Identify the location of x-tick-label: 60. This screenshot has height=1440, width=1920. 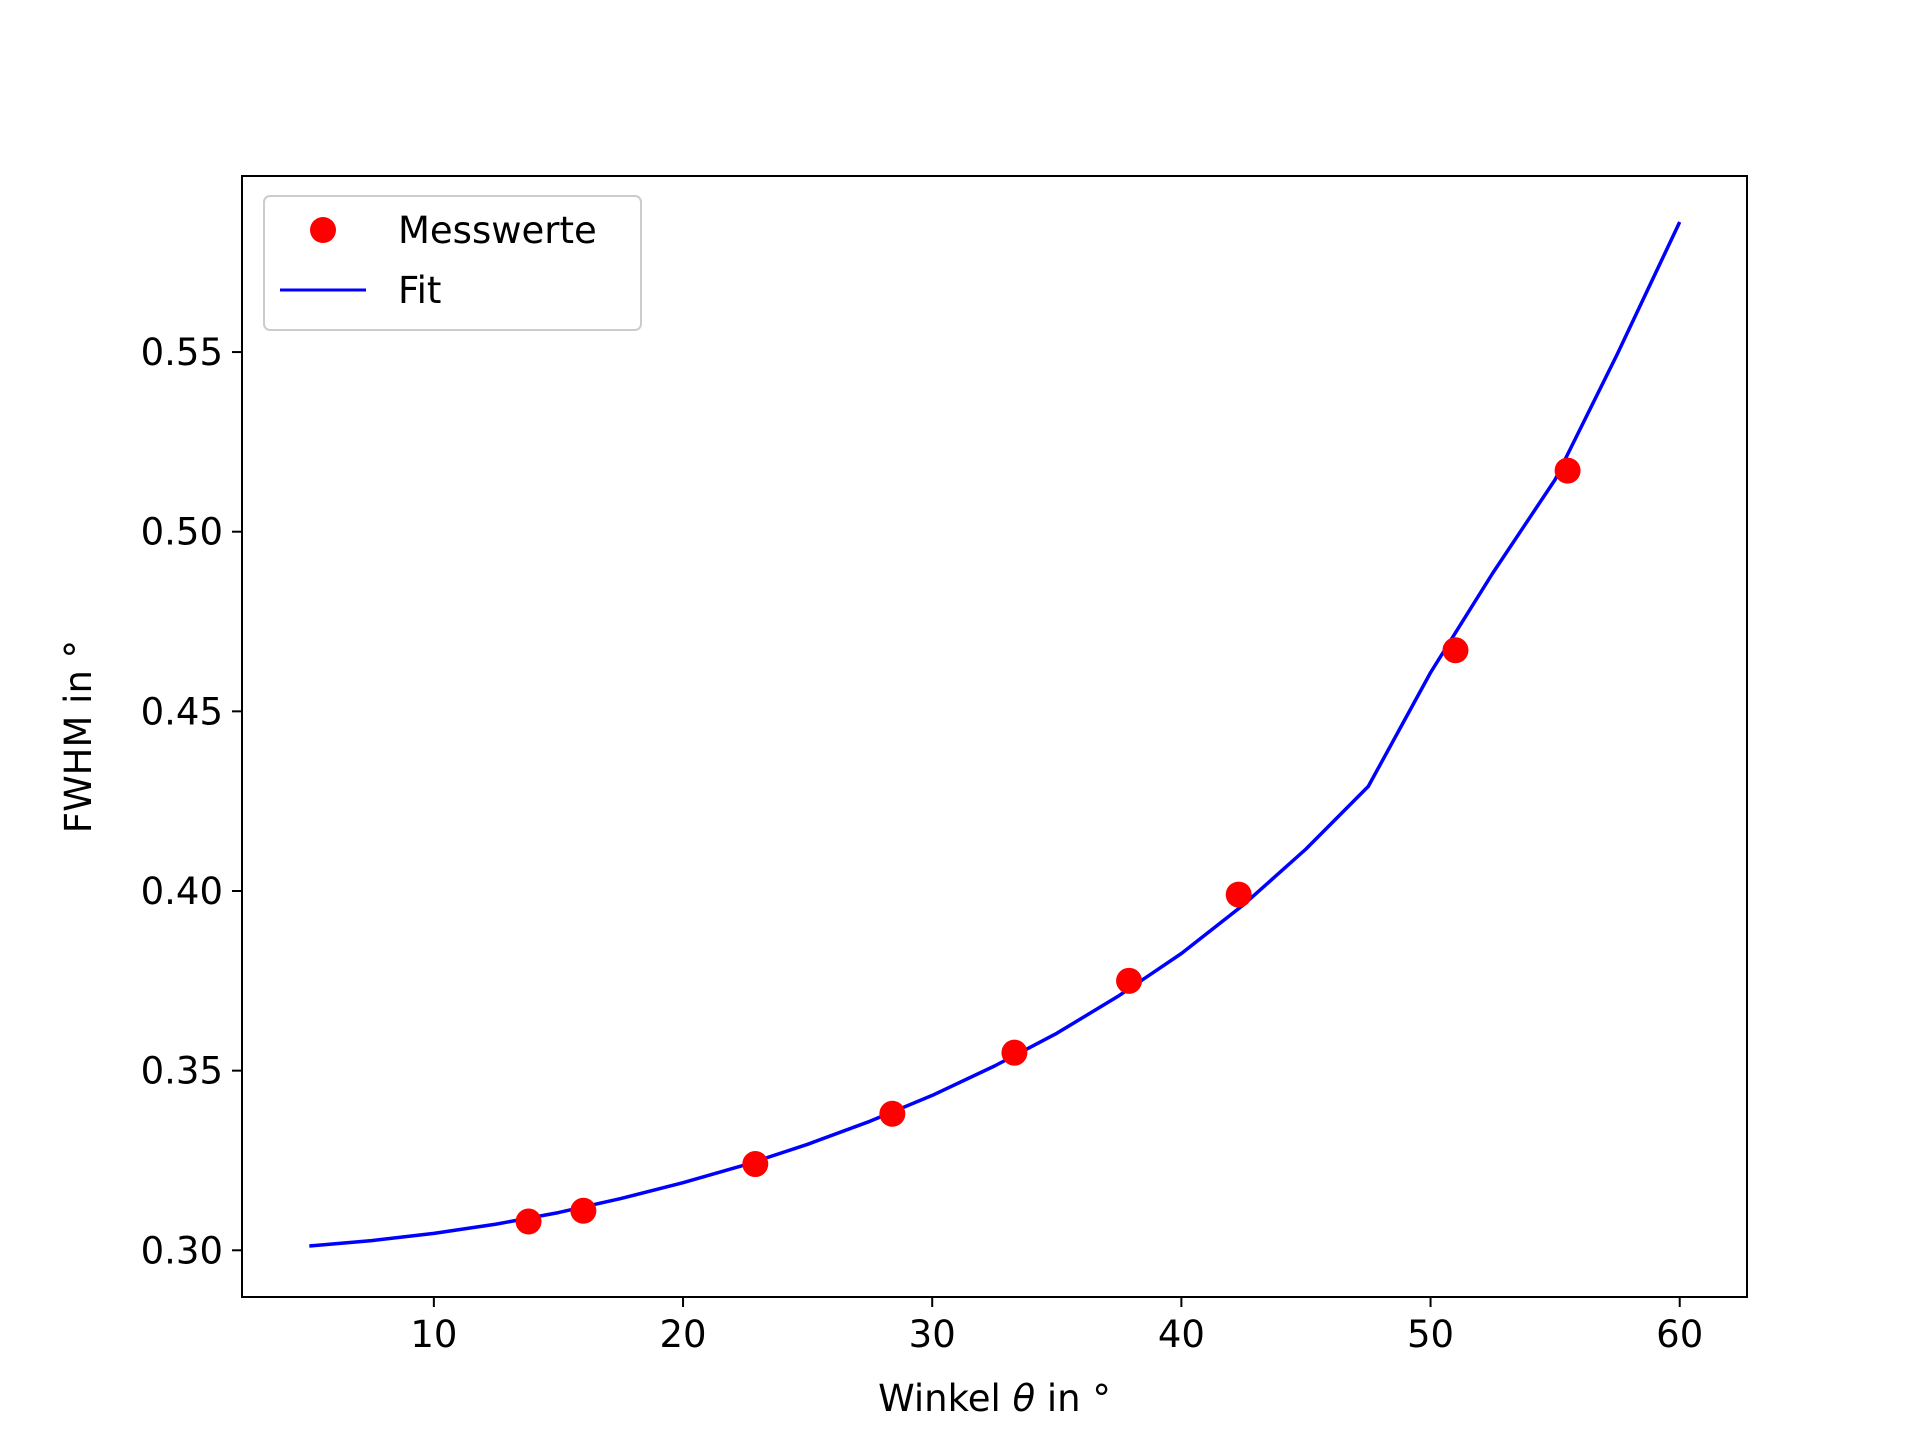
(1679, 1334).